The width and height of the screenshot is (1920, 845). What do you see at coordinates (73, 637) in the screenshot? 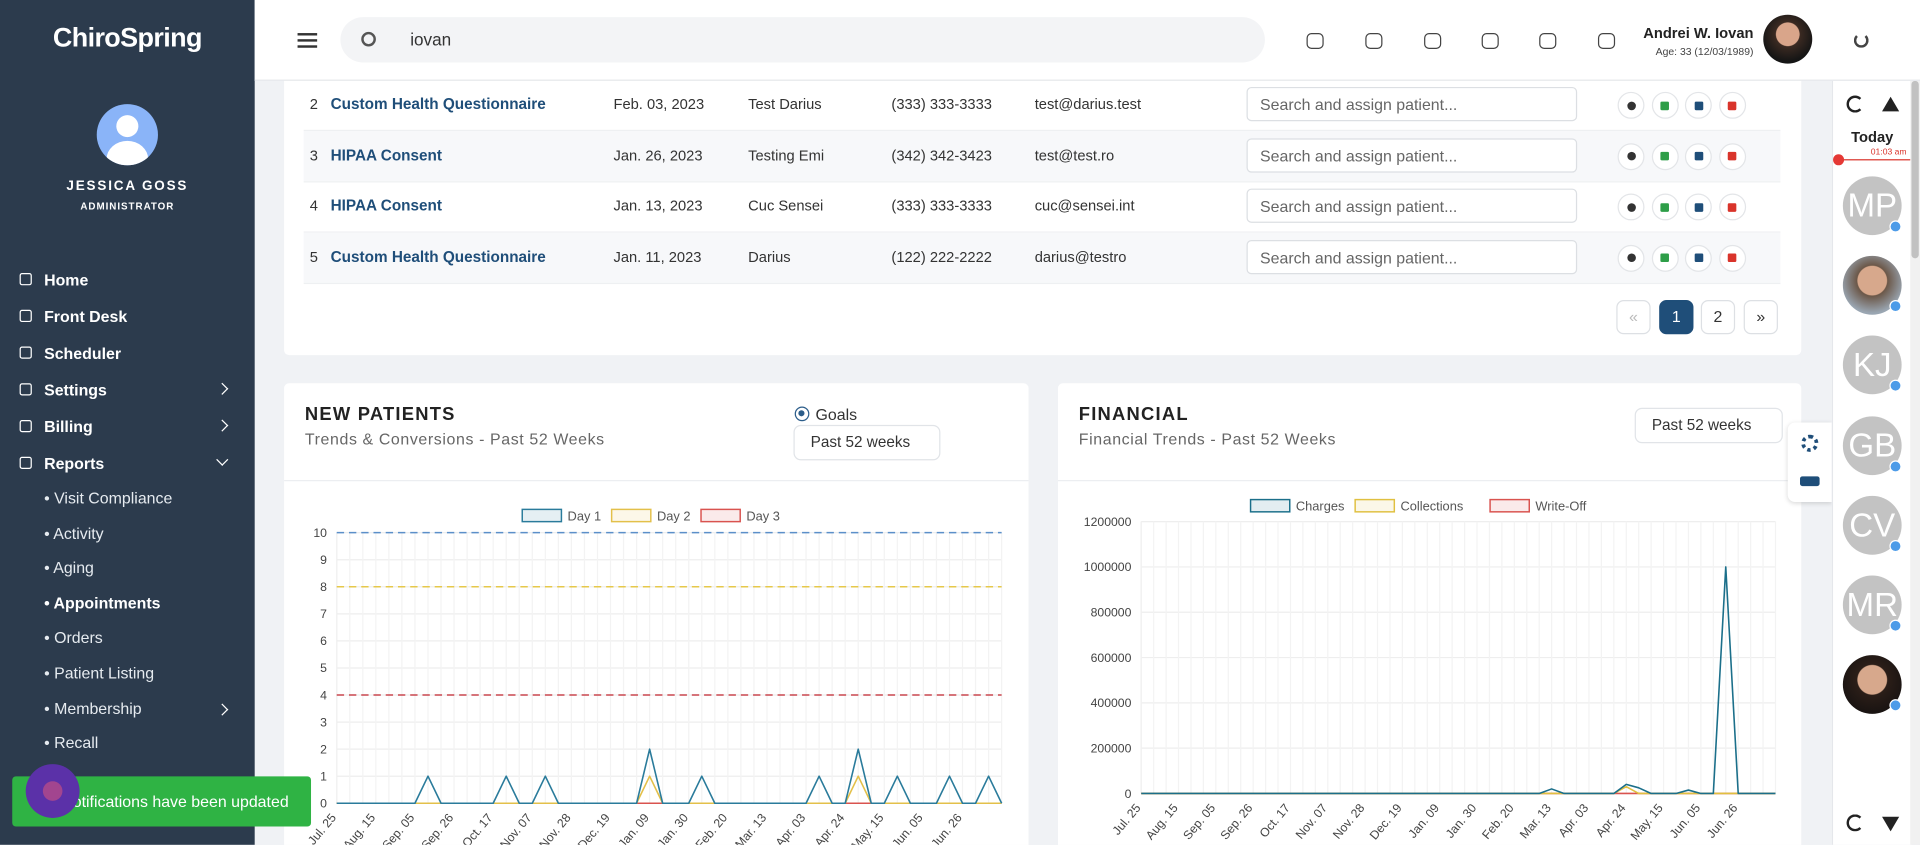
I see `sub-nav-item: • Orders` at bounding box center [73, 637].